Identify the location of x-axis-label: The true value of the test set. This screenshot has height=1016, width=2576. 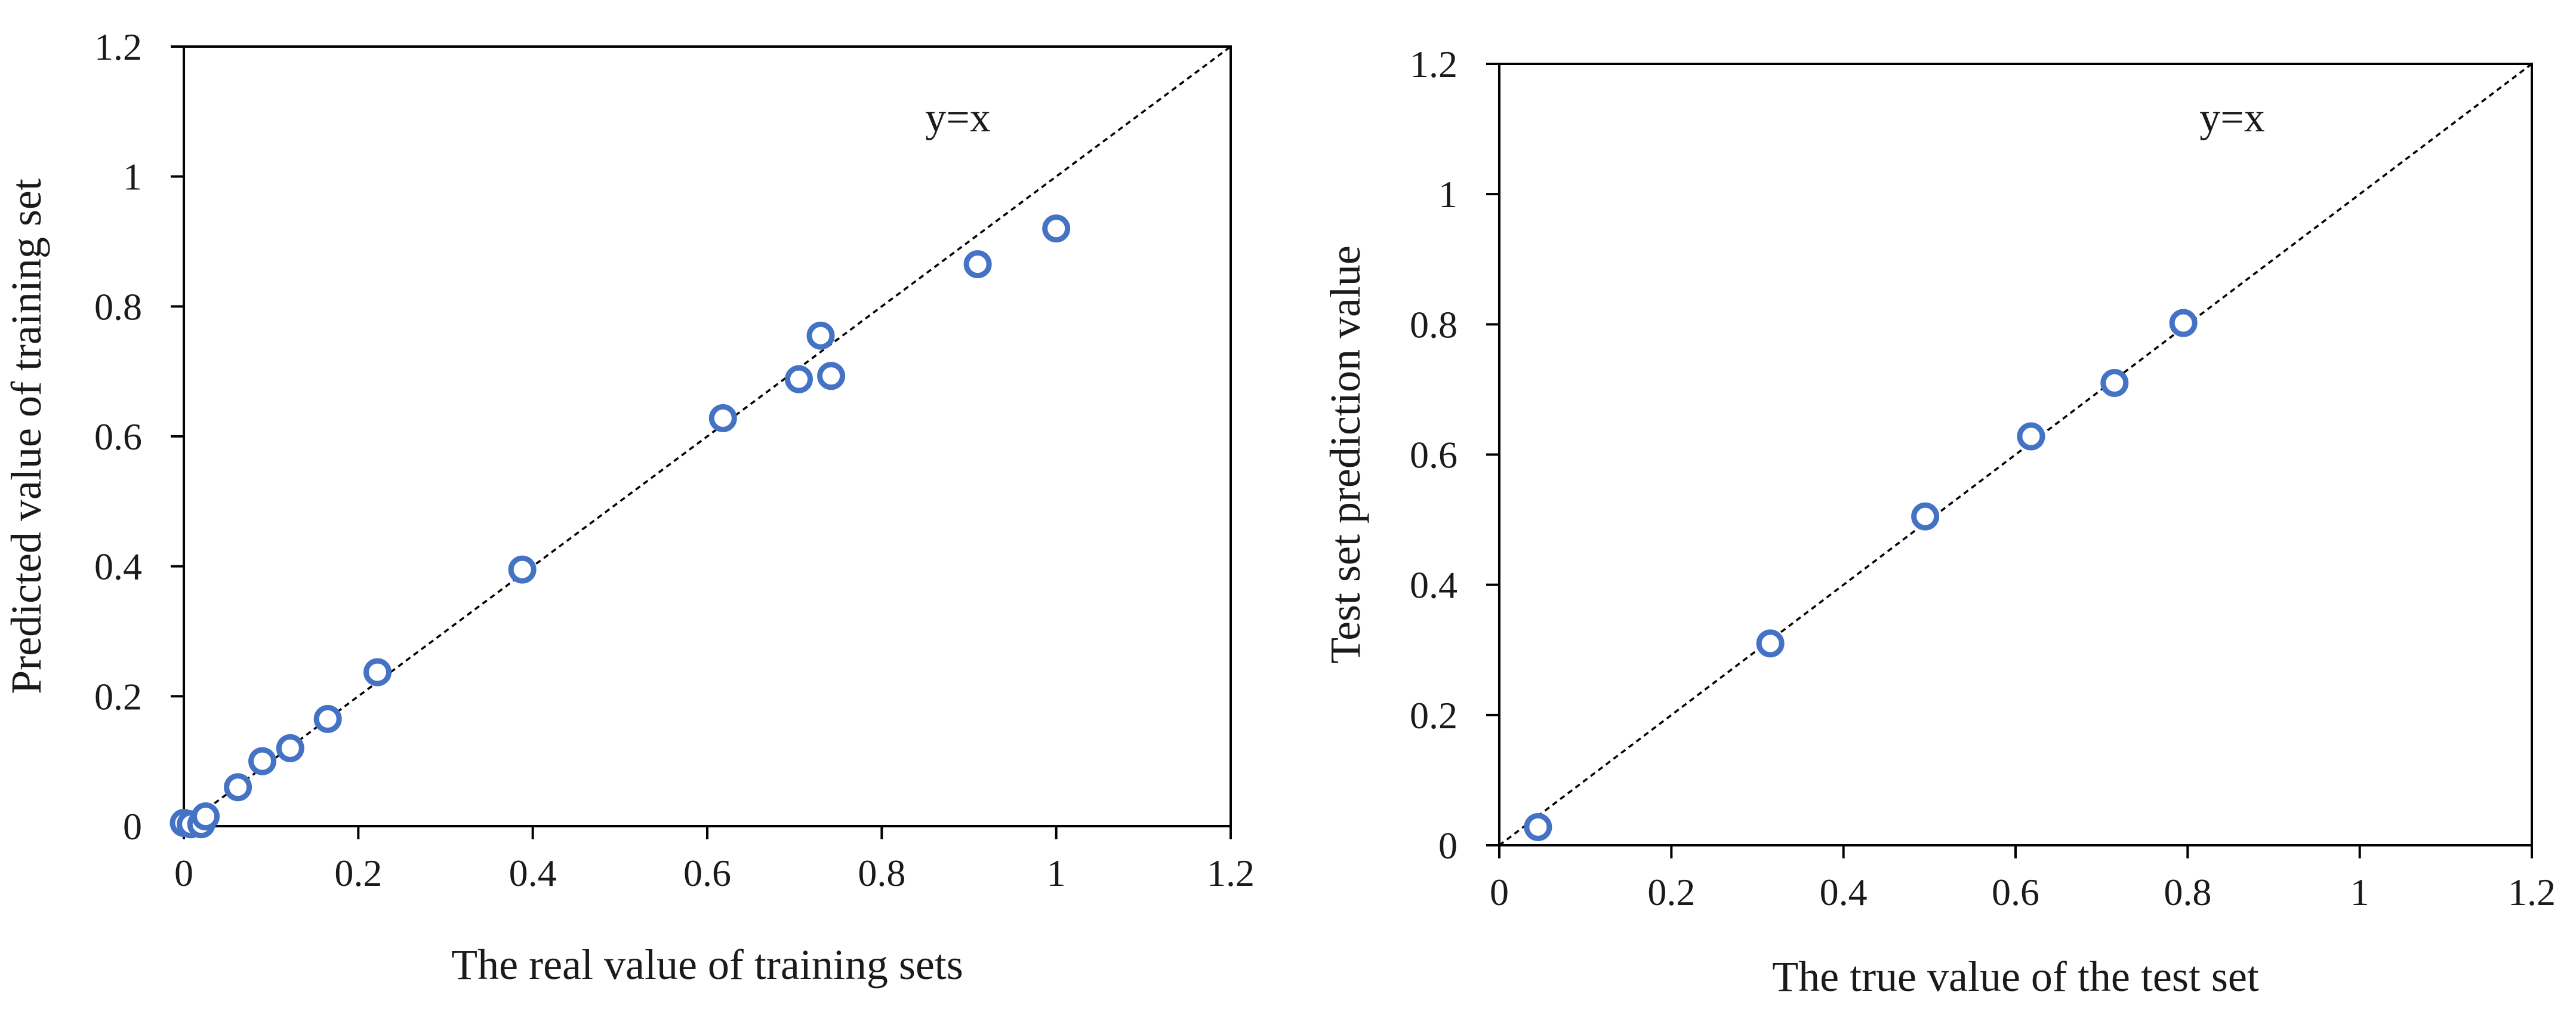
(2015, 977).